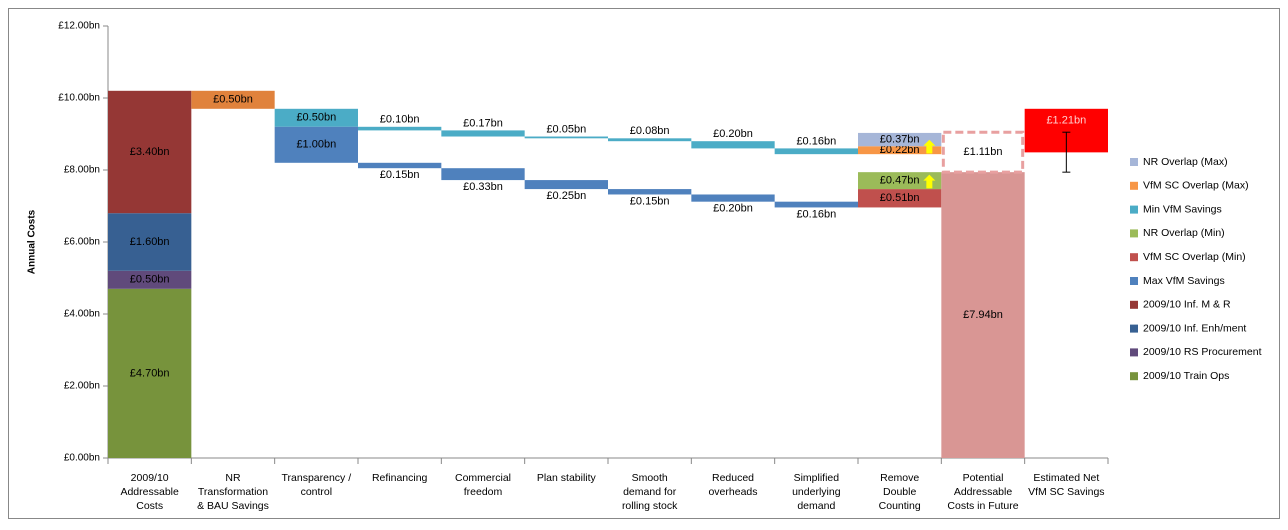 The height and width of the screenshot is (530, 1288). I want to click on y-axis-label: Annual Costs, so click(32, 241).